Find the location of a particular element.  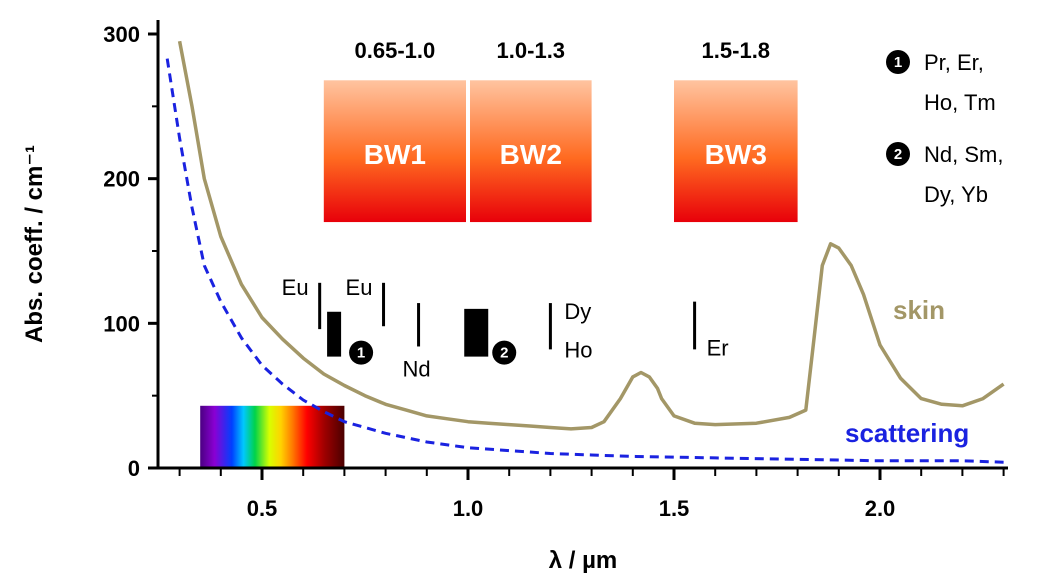

group-1-badge-text: 1 is located at coordinates (361, 353).